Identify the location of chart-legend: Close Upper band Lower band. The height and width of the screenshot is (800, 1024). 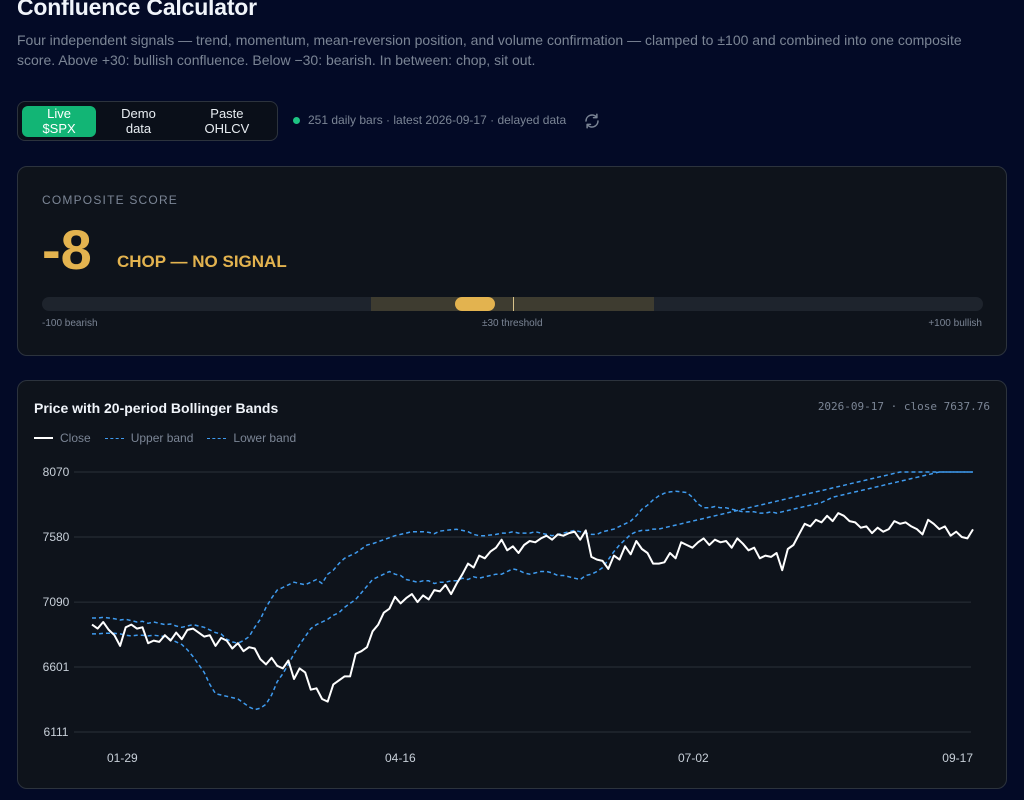
(165, 438).